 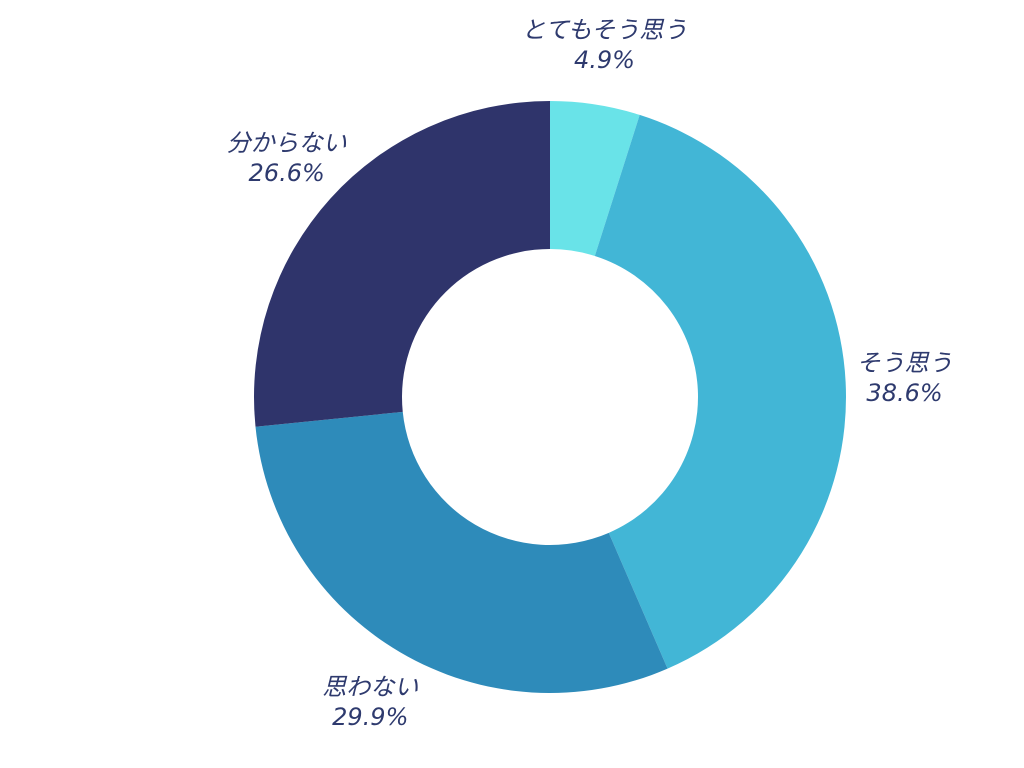 What do you see at coordinates (461, 552) in the screenshot?
I see `slice-2-wedge` at bounding box center [461, 552].